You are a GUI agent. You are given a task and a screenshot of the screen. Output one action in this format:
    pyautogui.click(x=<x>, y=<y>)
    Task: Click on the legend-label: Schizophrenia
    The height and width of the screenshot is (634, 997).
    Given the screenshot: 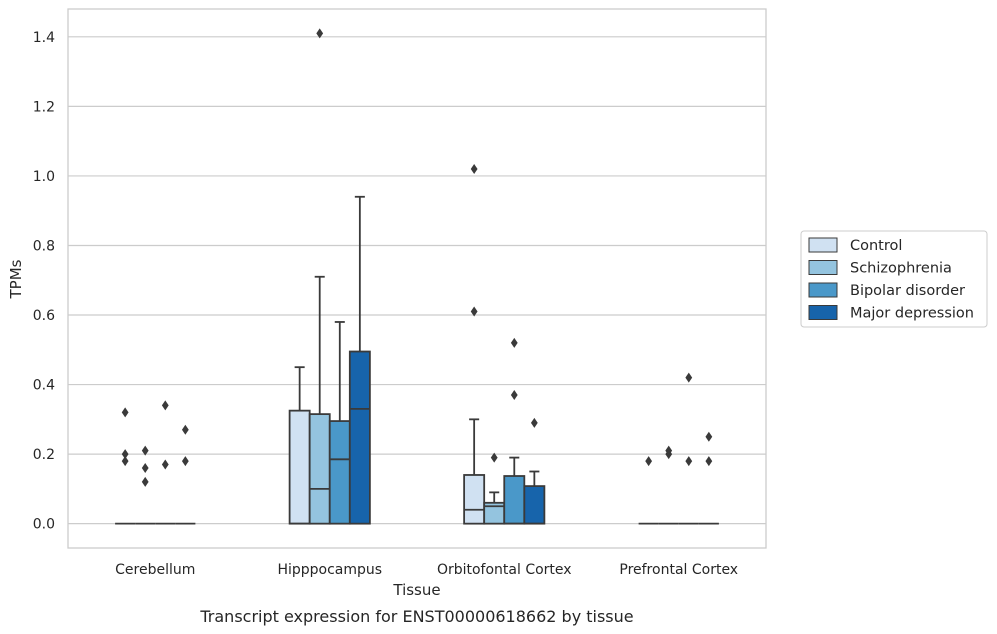 What is the action you would take?
    pyautogui.click(x=901, y=269)
    